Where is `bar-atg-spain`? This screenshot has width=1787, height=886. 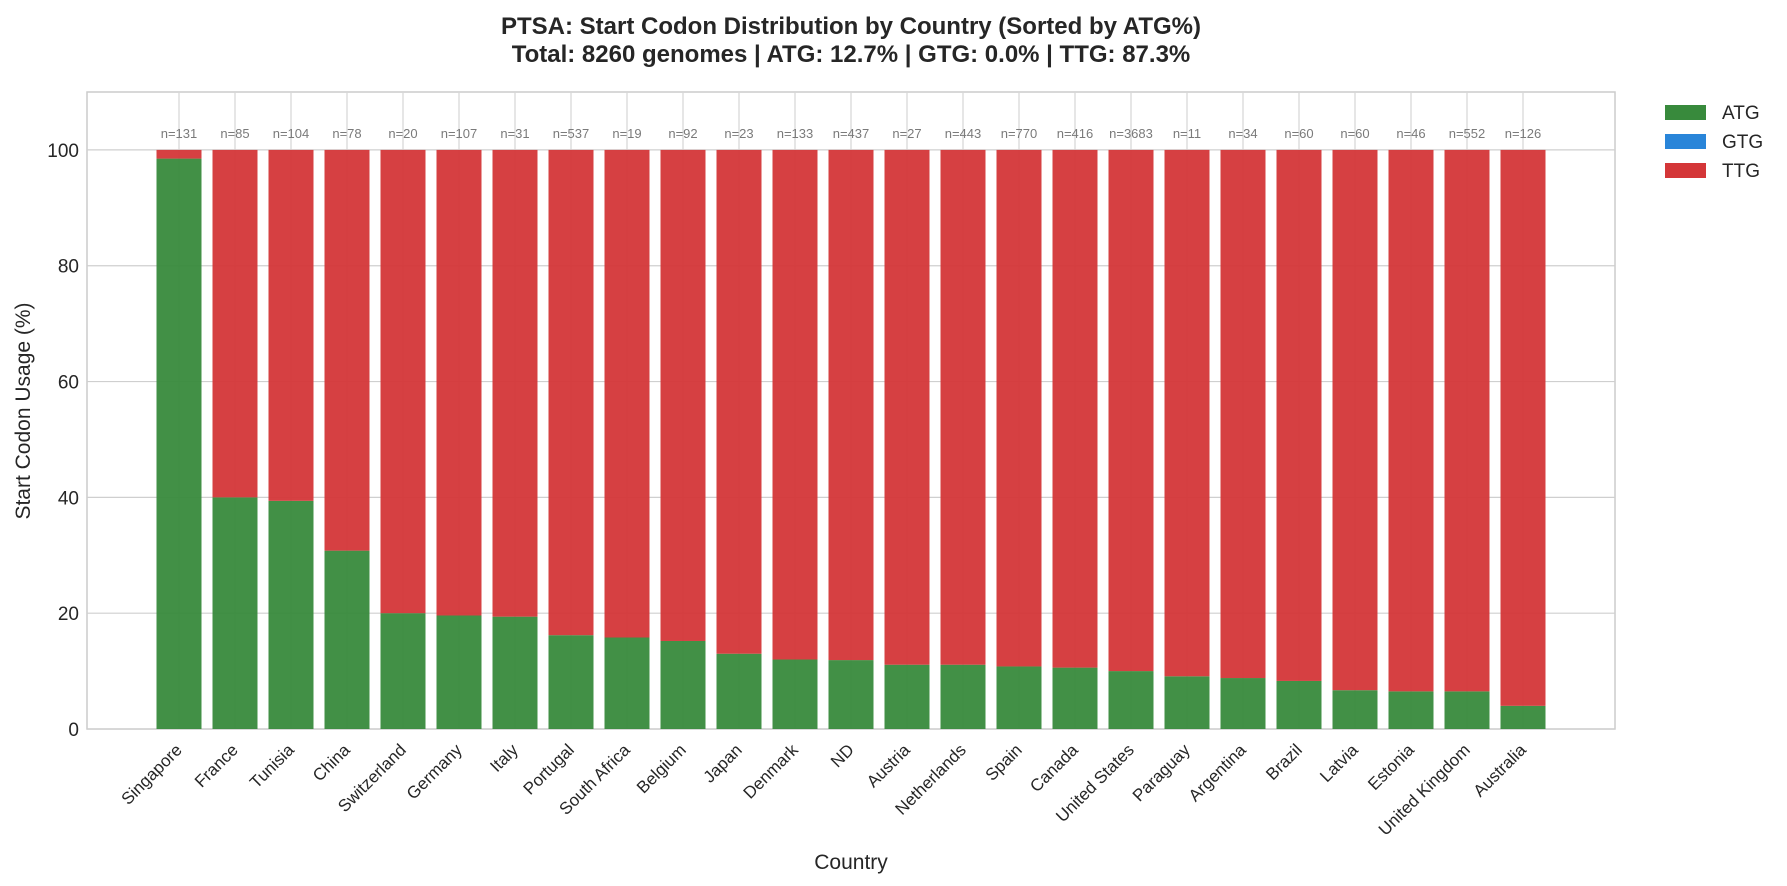
bar-atg-spain is located at coordinates (1019, 697).